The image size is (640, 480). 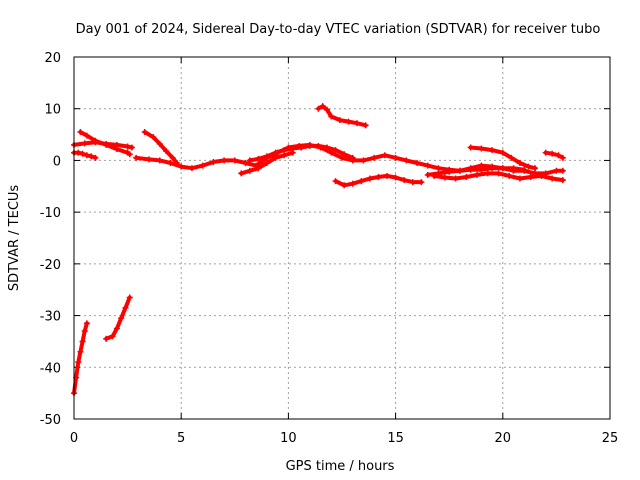 What do you see at coordinates (52, 58) in the screenshot?
I see `y-tick-label: 20` at bounding box center [52, 58].